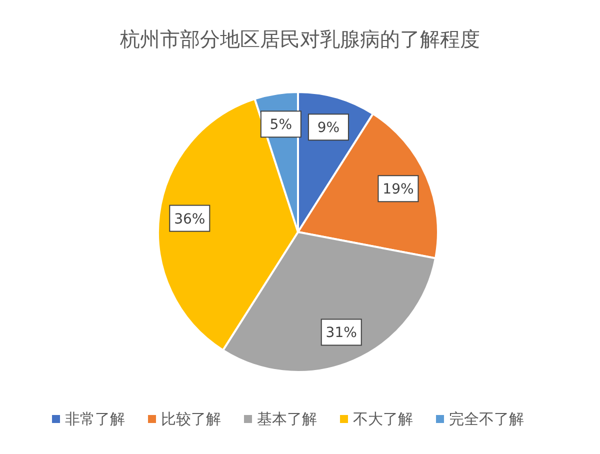 Image resolution: width=600 pixels, height=454 pixels. What do you see at coordinates (287, 419) in the screenshot?
I see `legend-label: 基本了解` at bounding box center [287, 419].